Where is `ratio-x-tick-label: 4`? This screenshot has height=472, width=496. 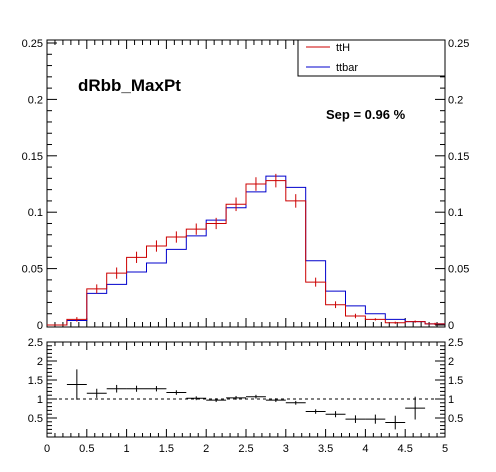 ratio-x-tick-label: 4 is located at coordinates (365, 449).